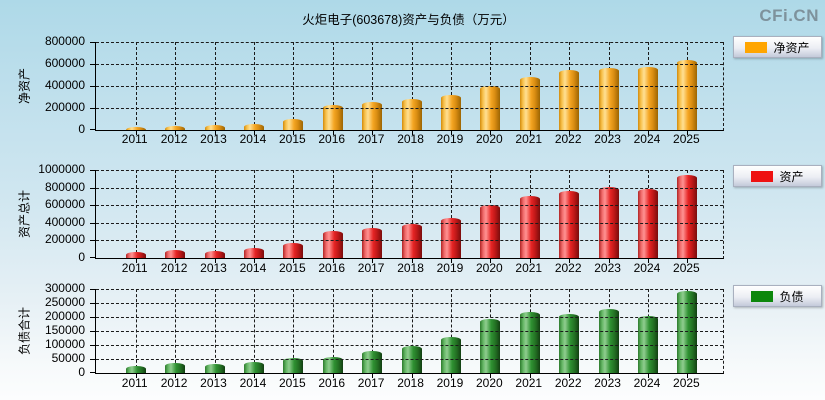  What do you see at coordinates (607, 139) in the screenshot?
I see `x-tick-label: 2023` at bounding box center [607, 139].